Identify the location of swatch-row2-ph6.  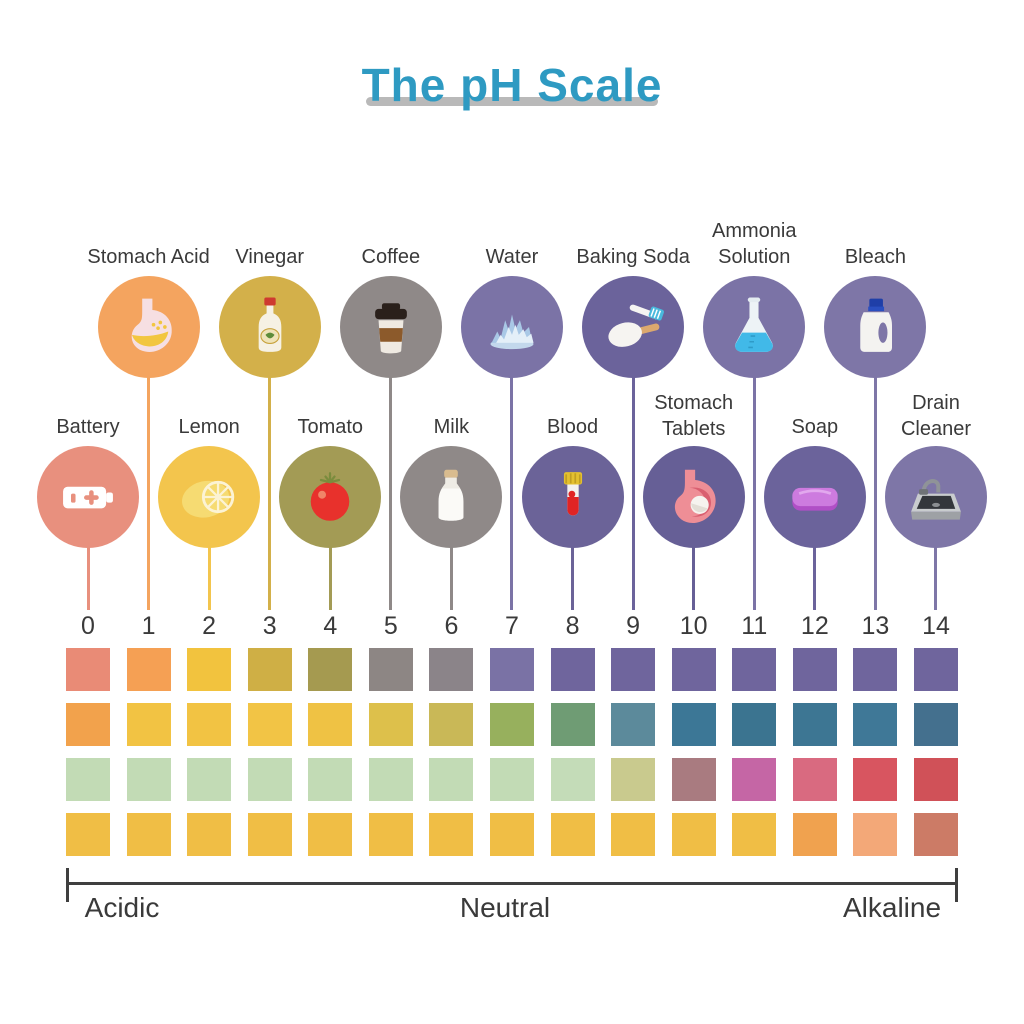
(451, 724).